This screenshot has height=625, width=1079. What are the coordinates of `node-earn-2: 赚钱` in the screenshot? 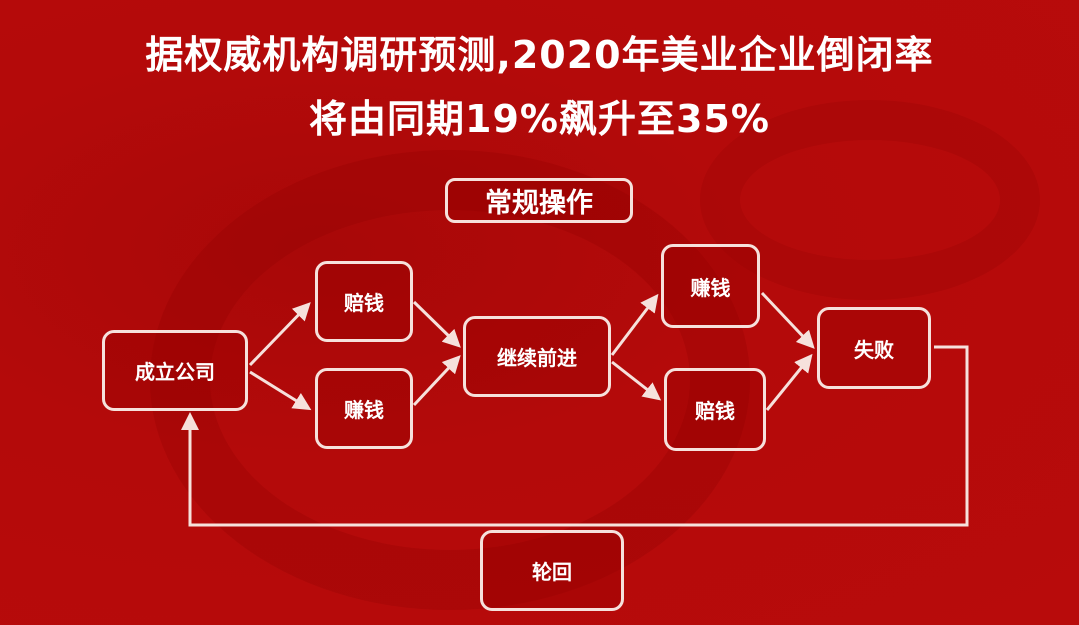 It's located at (710, 286).